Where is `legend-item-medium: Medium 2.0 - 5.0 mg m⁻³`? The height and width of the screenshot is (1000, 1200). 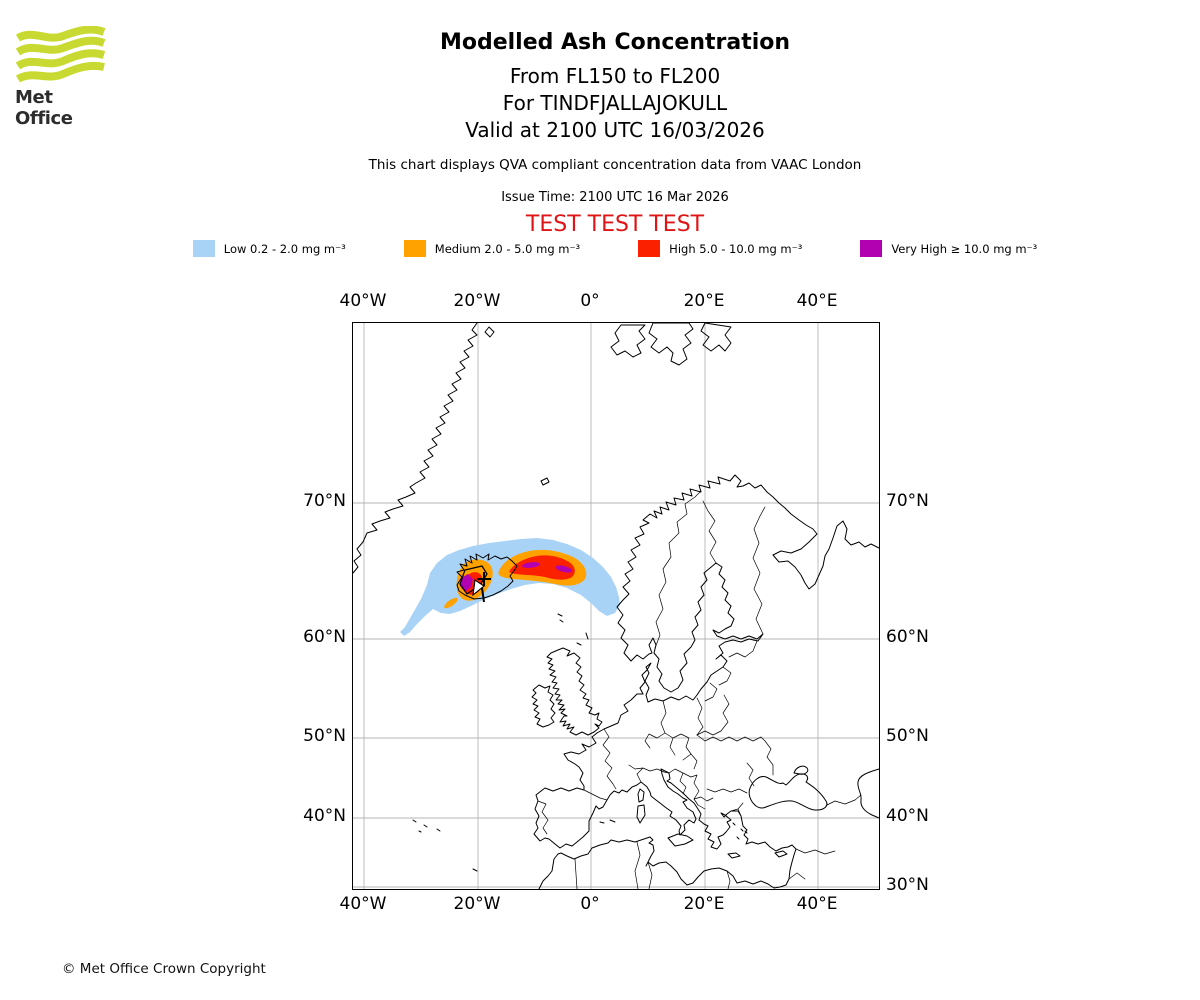
legend-item-medium: Medium 2.0 - 5.0 mg m⁻³ is located at coordinates (492, 248).